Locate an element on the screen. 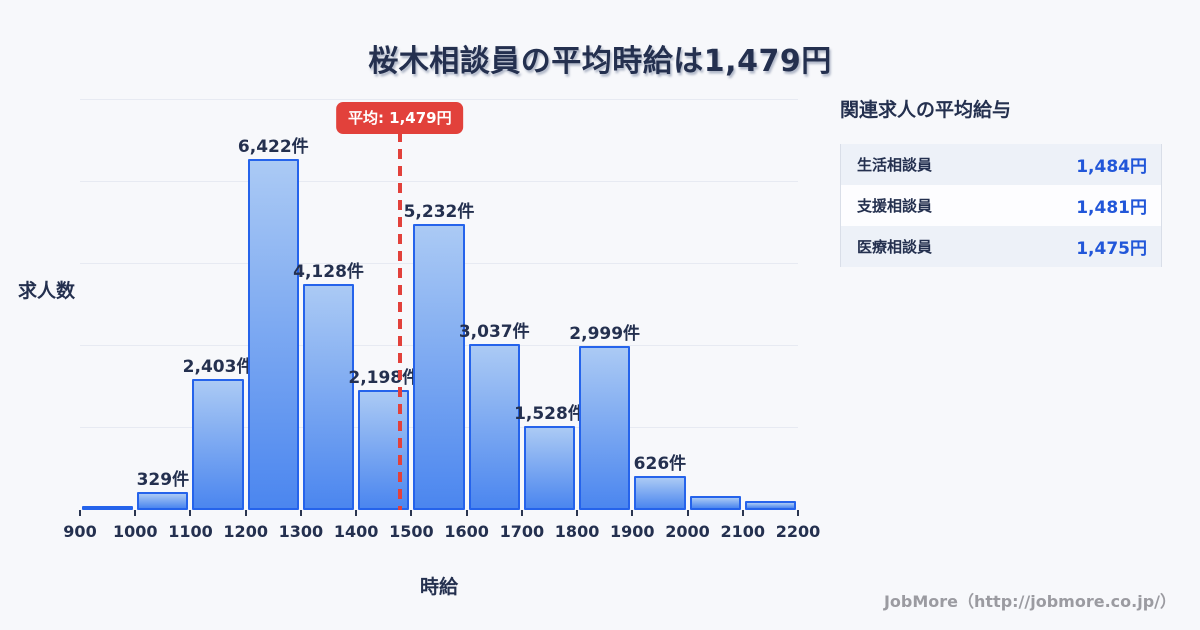 This screenshot has height=630, width=1200. histogram-bar: 1,528件 is located at coordinates (549, 457).